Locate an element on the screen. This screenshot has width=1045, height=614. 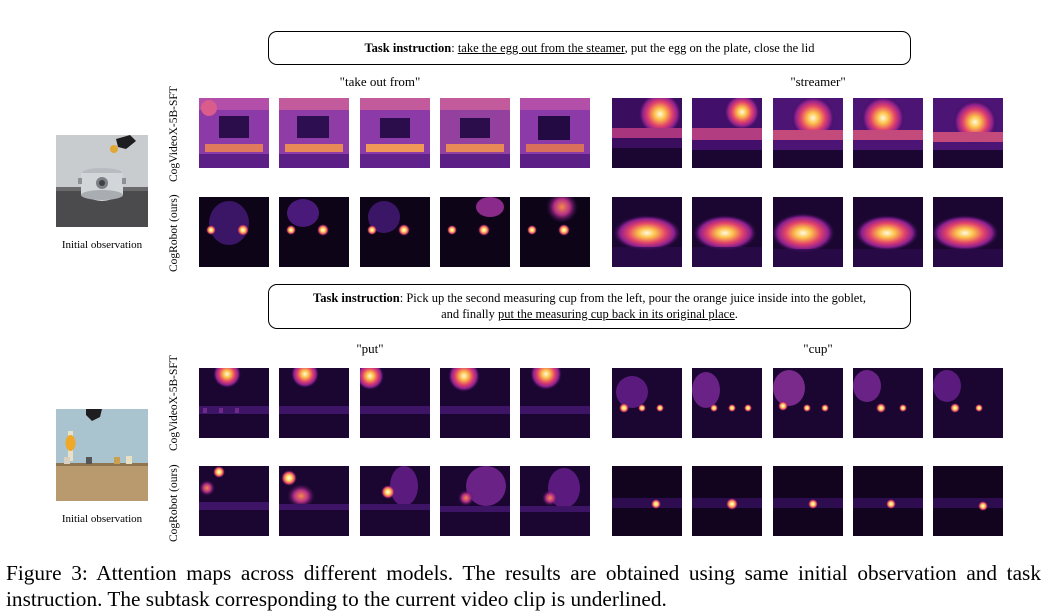
attention-word-left-2: "put" is located at coordinates (370, 348).